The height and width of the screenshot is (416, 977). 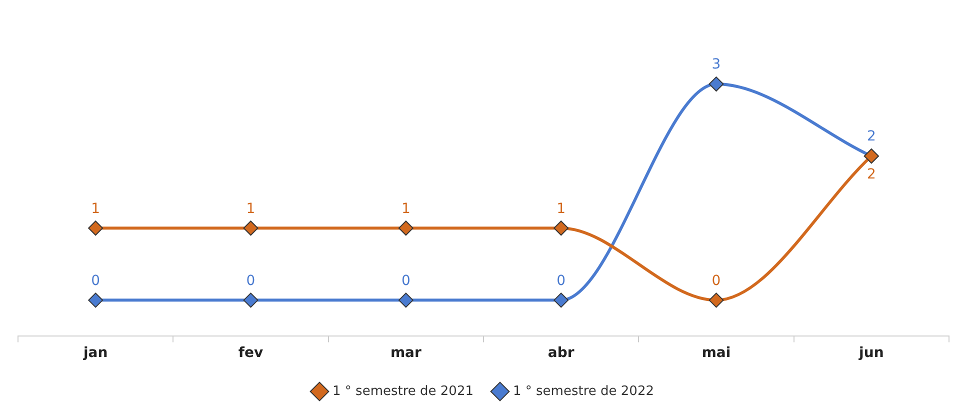 What do you see at coordinates (871, 353) in the screenshot?
I see `x-tick-label: jun` at bounding box center [871, 353].